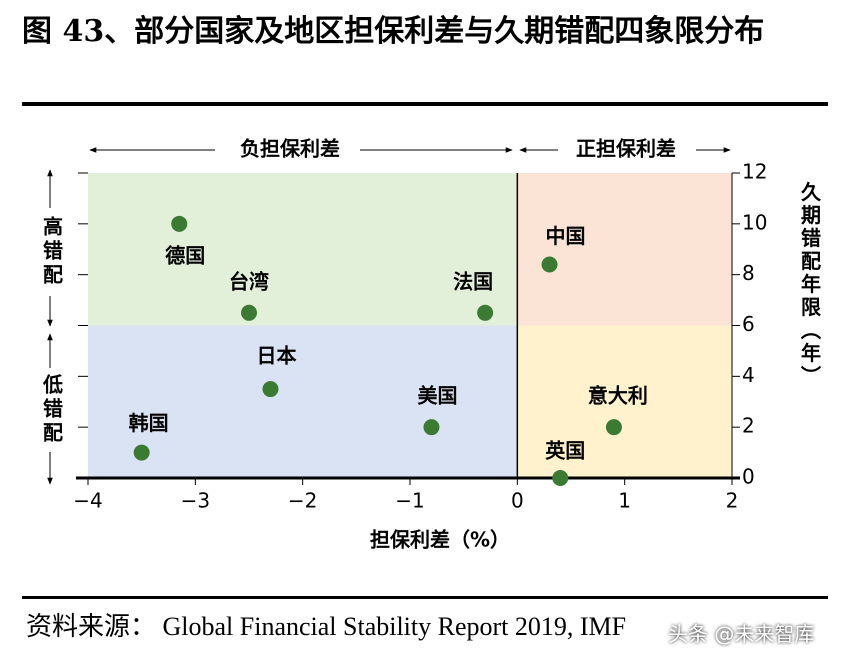  What do you see at coordinates (748, 477) in the screenshot?
I see `y-tick-label: 0` at bounding box center [748, 477].